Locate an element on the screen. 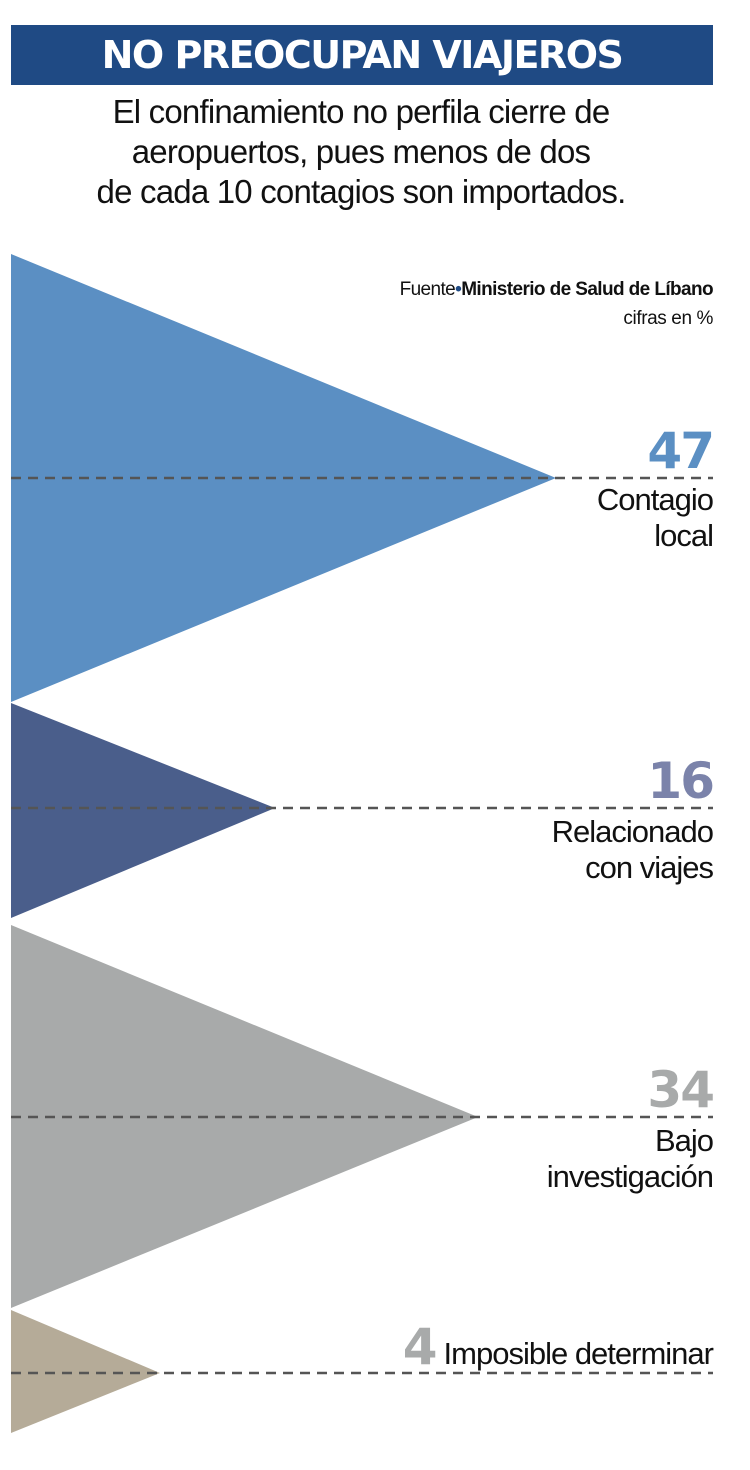 This screenshot has height=1470, width=750. page-title: NO PREOCUPAN VIAJEROS is located at coordinates (362, 55).